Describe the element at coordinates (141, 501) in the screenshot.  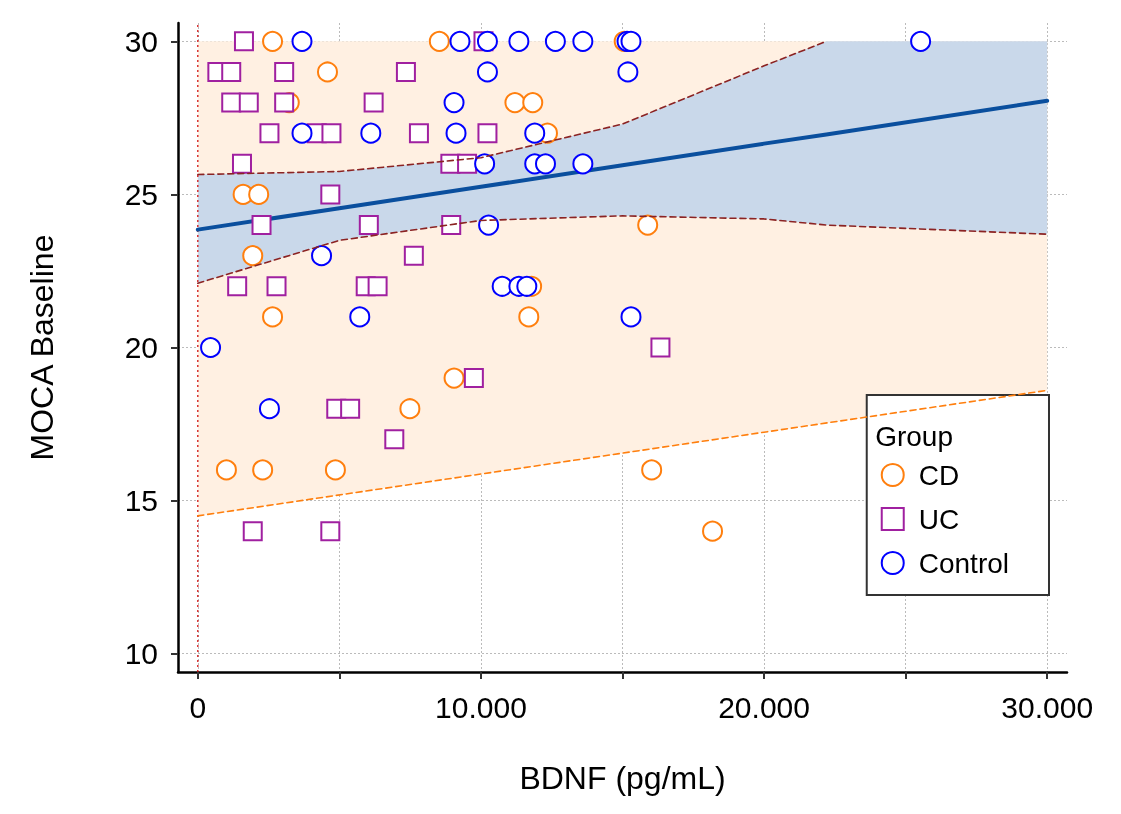
I see `y-tick-label: 15` at that location.